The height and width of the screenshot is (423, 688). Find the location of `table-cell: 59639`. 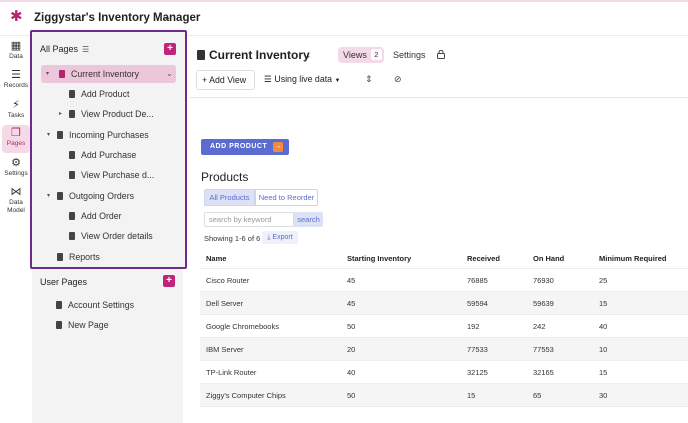

table-cell: 59639 is located at coordinates (543, 303).